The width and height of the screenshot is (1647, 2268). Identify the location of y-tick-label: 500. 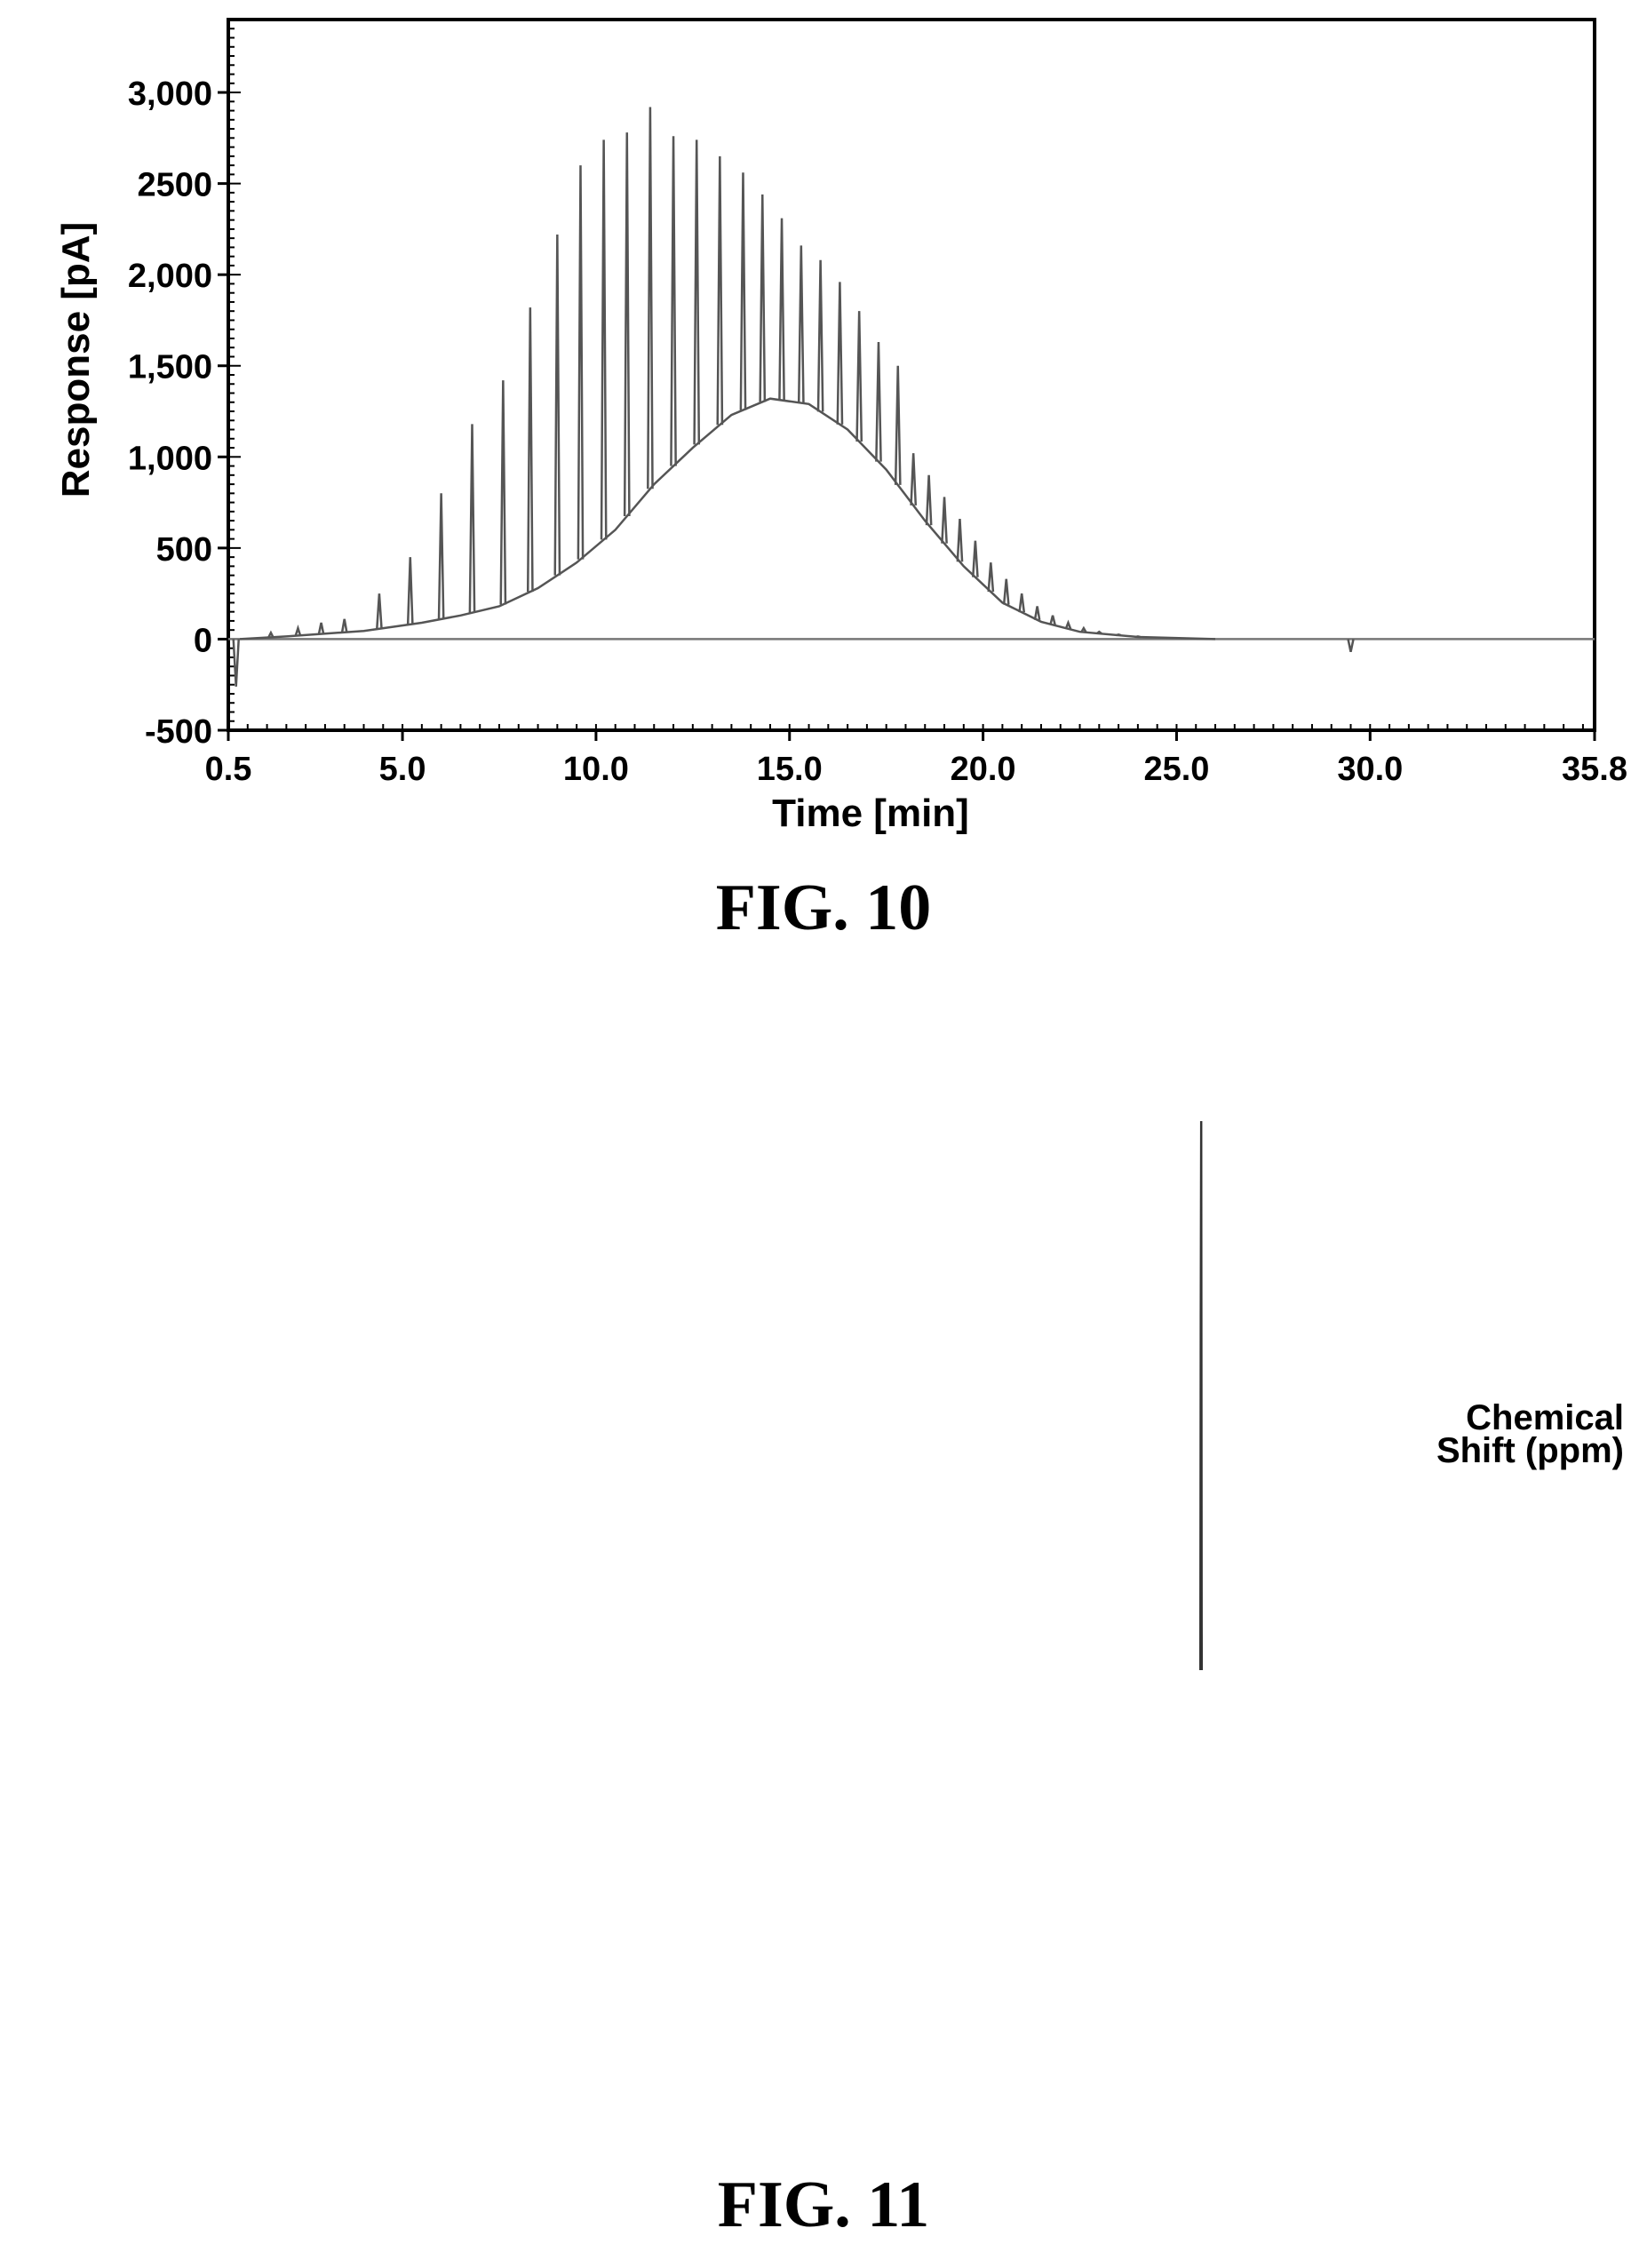
(184, 550).